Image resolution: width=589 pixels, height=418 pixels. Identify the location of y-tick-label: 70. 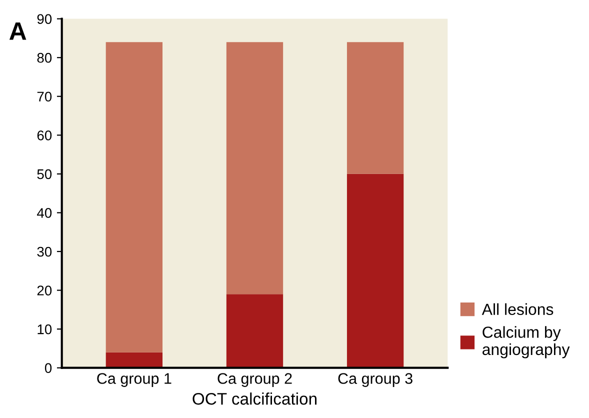
(44, 97).